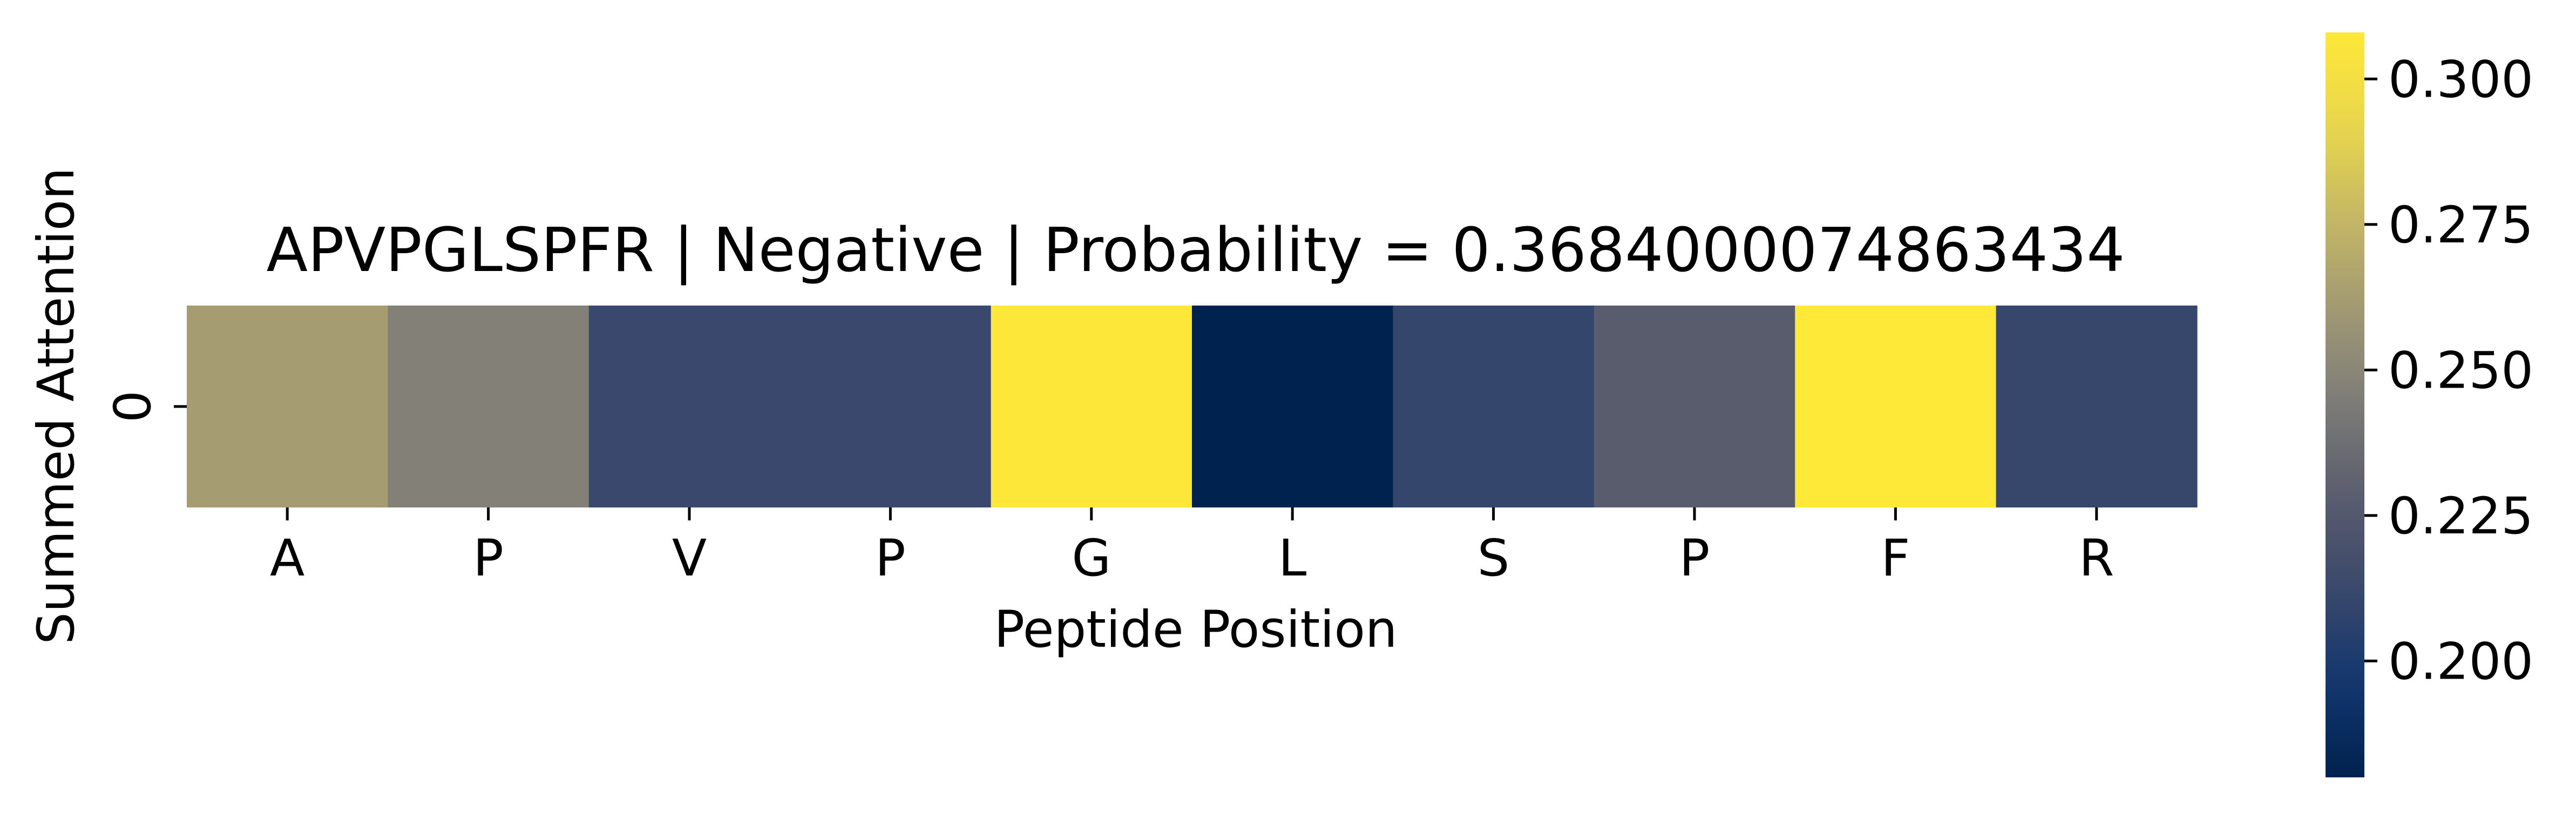 The image size is (2576, 813). I want to click on colorbar-ticks: 0.200 0.225 0.250 0.275 0.300, so click(2448, 370).